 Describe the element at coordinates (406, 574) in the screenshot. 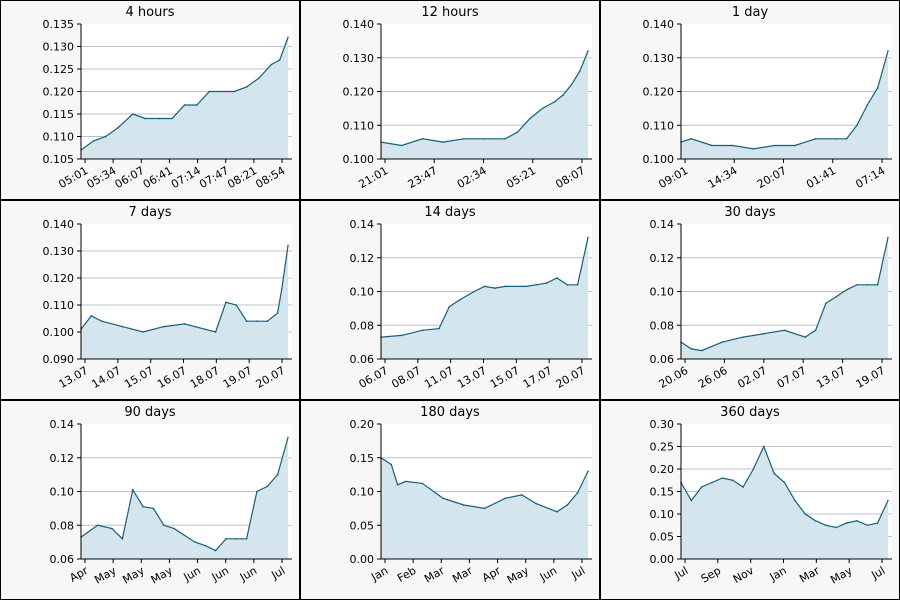

I see `x-tick-label: Feb` at that location.